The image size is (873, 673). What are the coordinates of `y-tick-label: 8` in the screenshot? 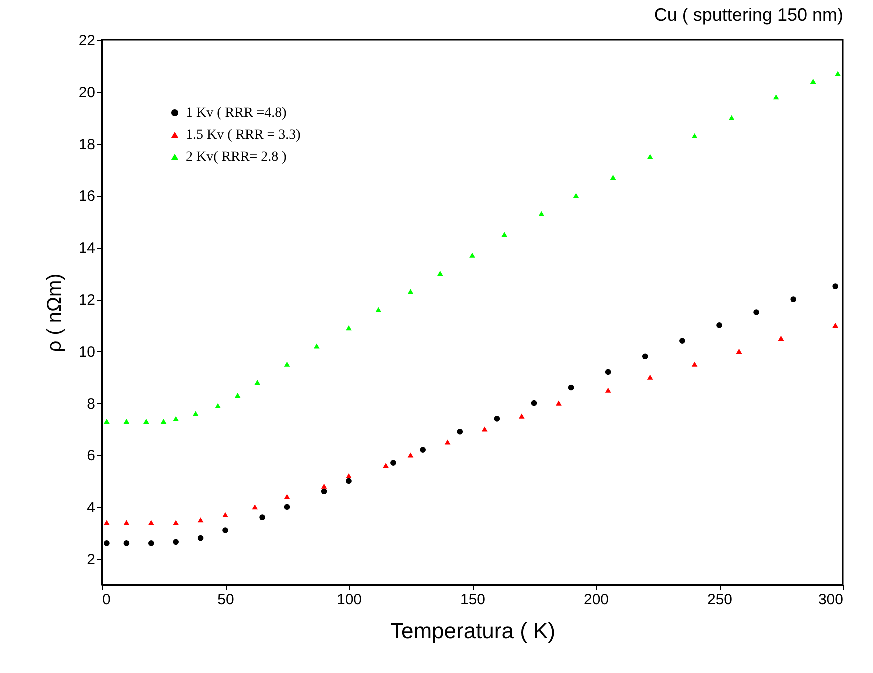 It's located at (91, 404).